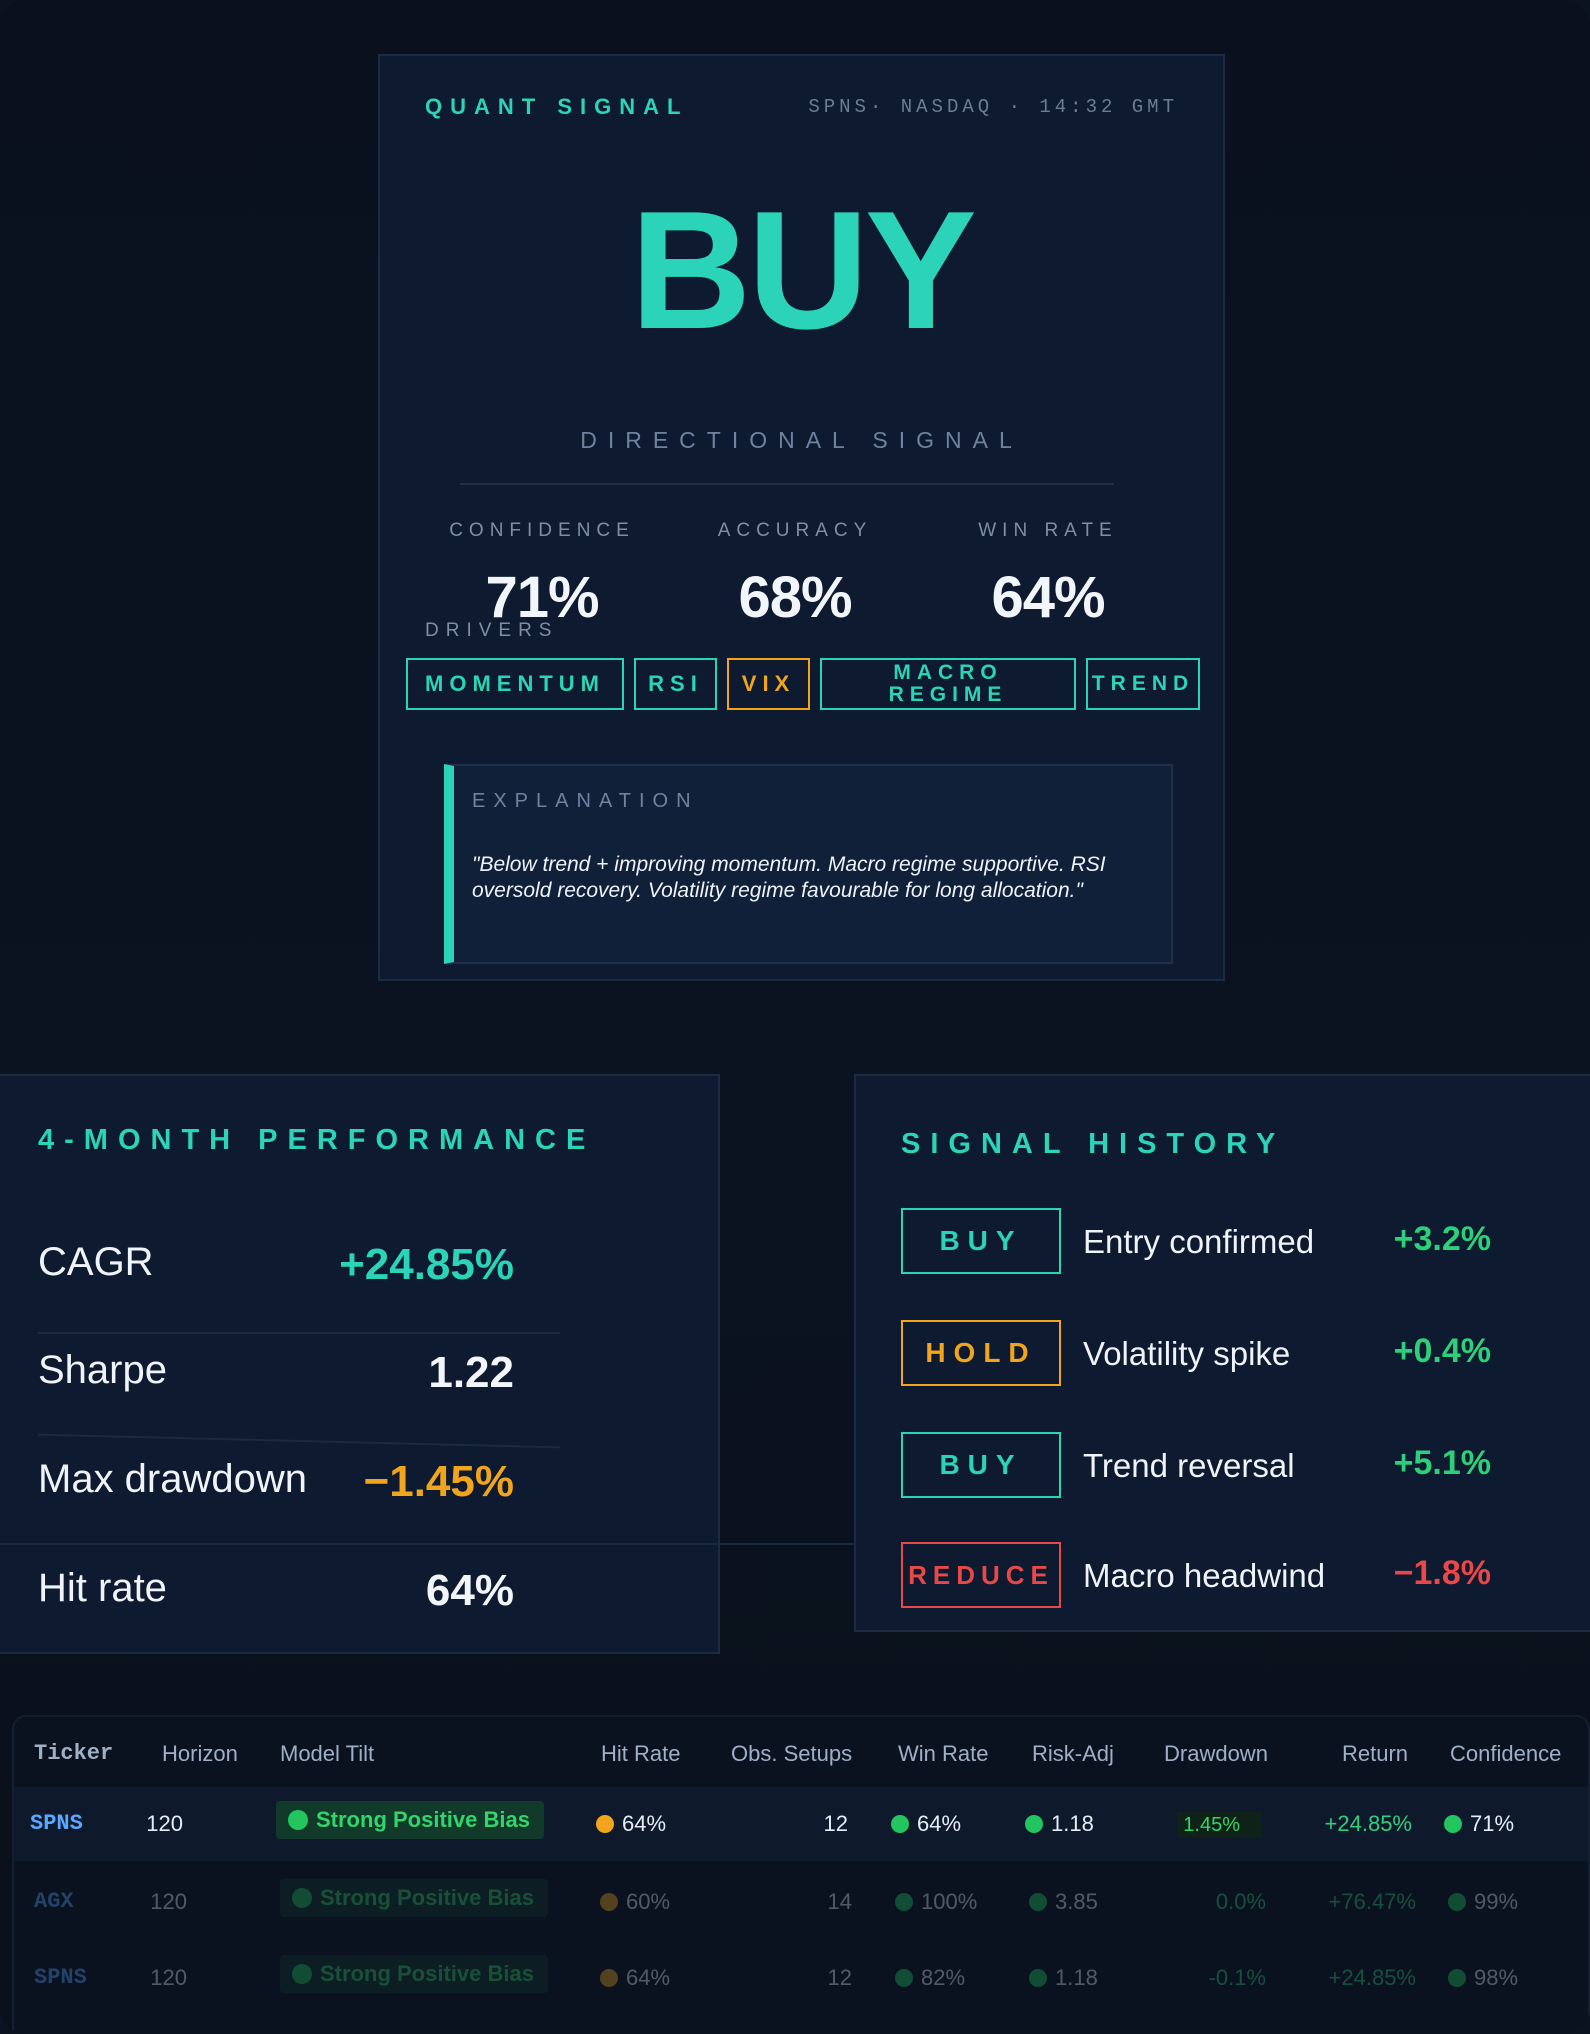 The image size is (1590, 2034). What do you see at coordinates (1506, 1753) in the screenshot?
I see `column-header-confidence: Confidence` at bounding box center [1506, 1753].